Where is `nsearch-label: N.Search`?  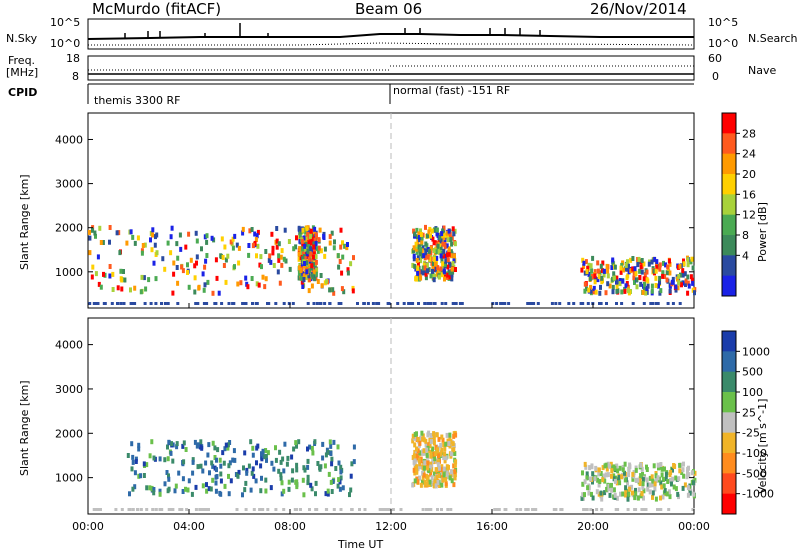 nsearch-label: N.Search is located at coordinates (773, 38).